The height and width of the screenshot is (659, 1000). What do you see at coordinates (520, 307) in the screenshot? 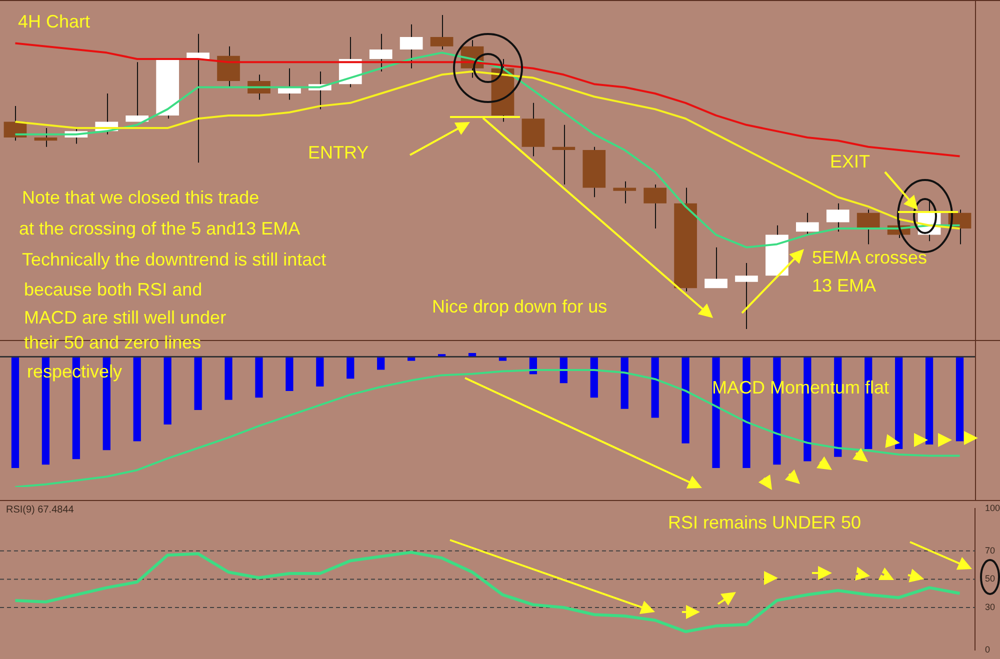
I see `annotation: Nice drop down for us` at bounding box center [520, 307].